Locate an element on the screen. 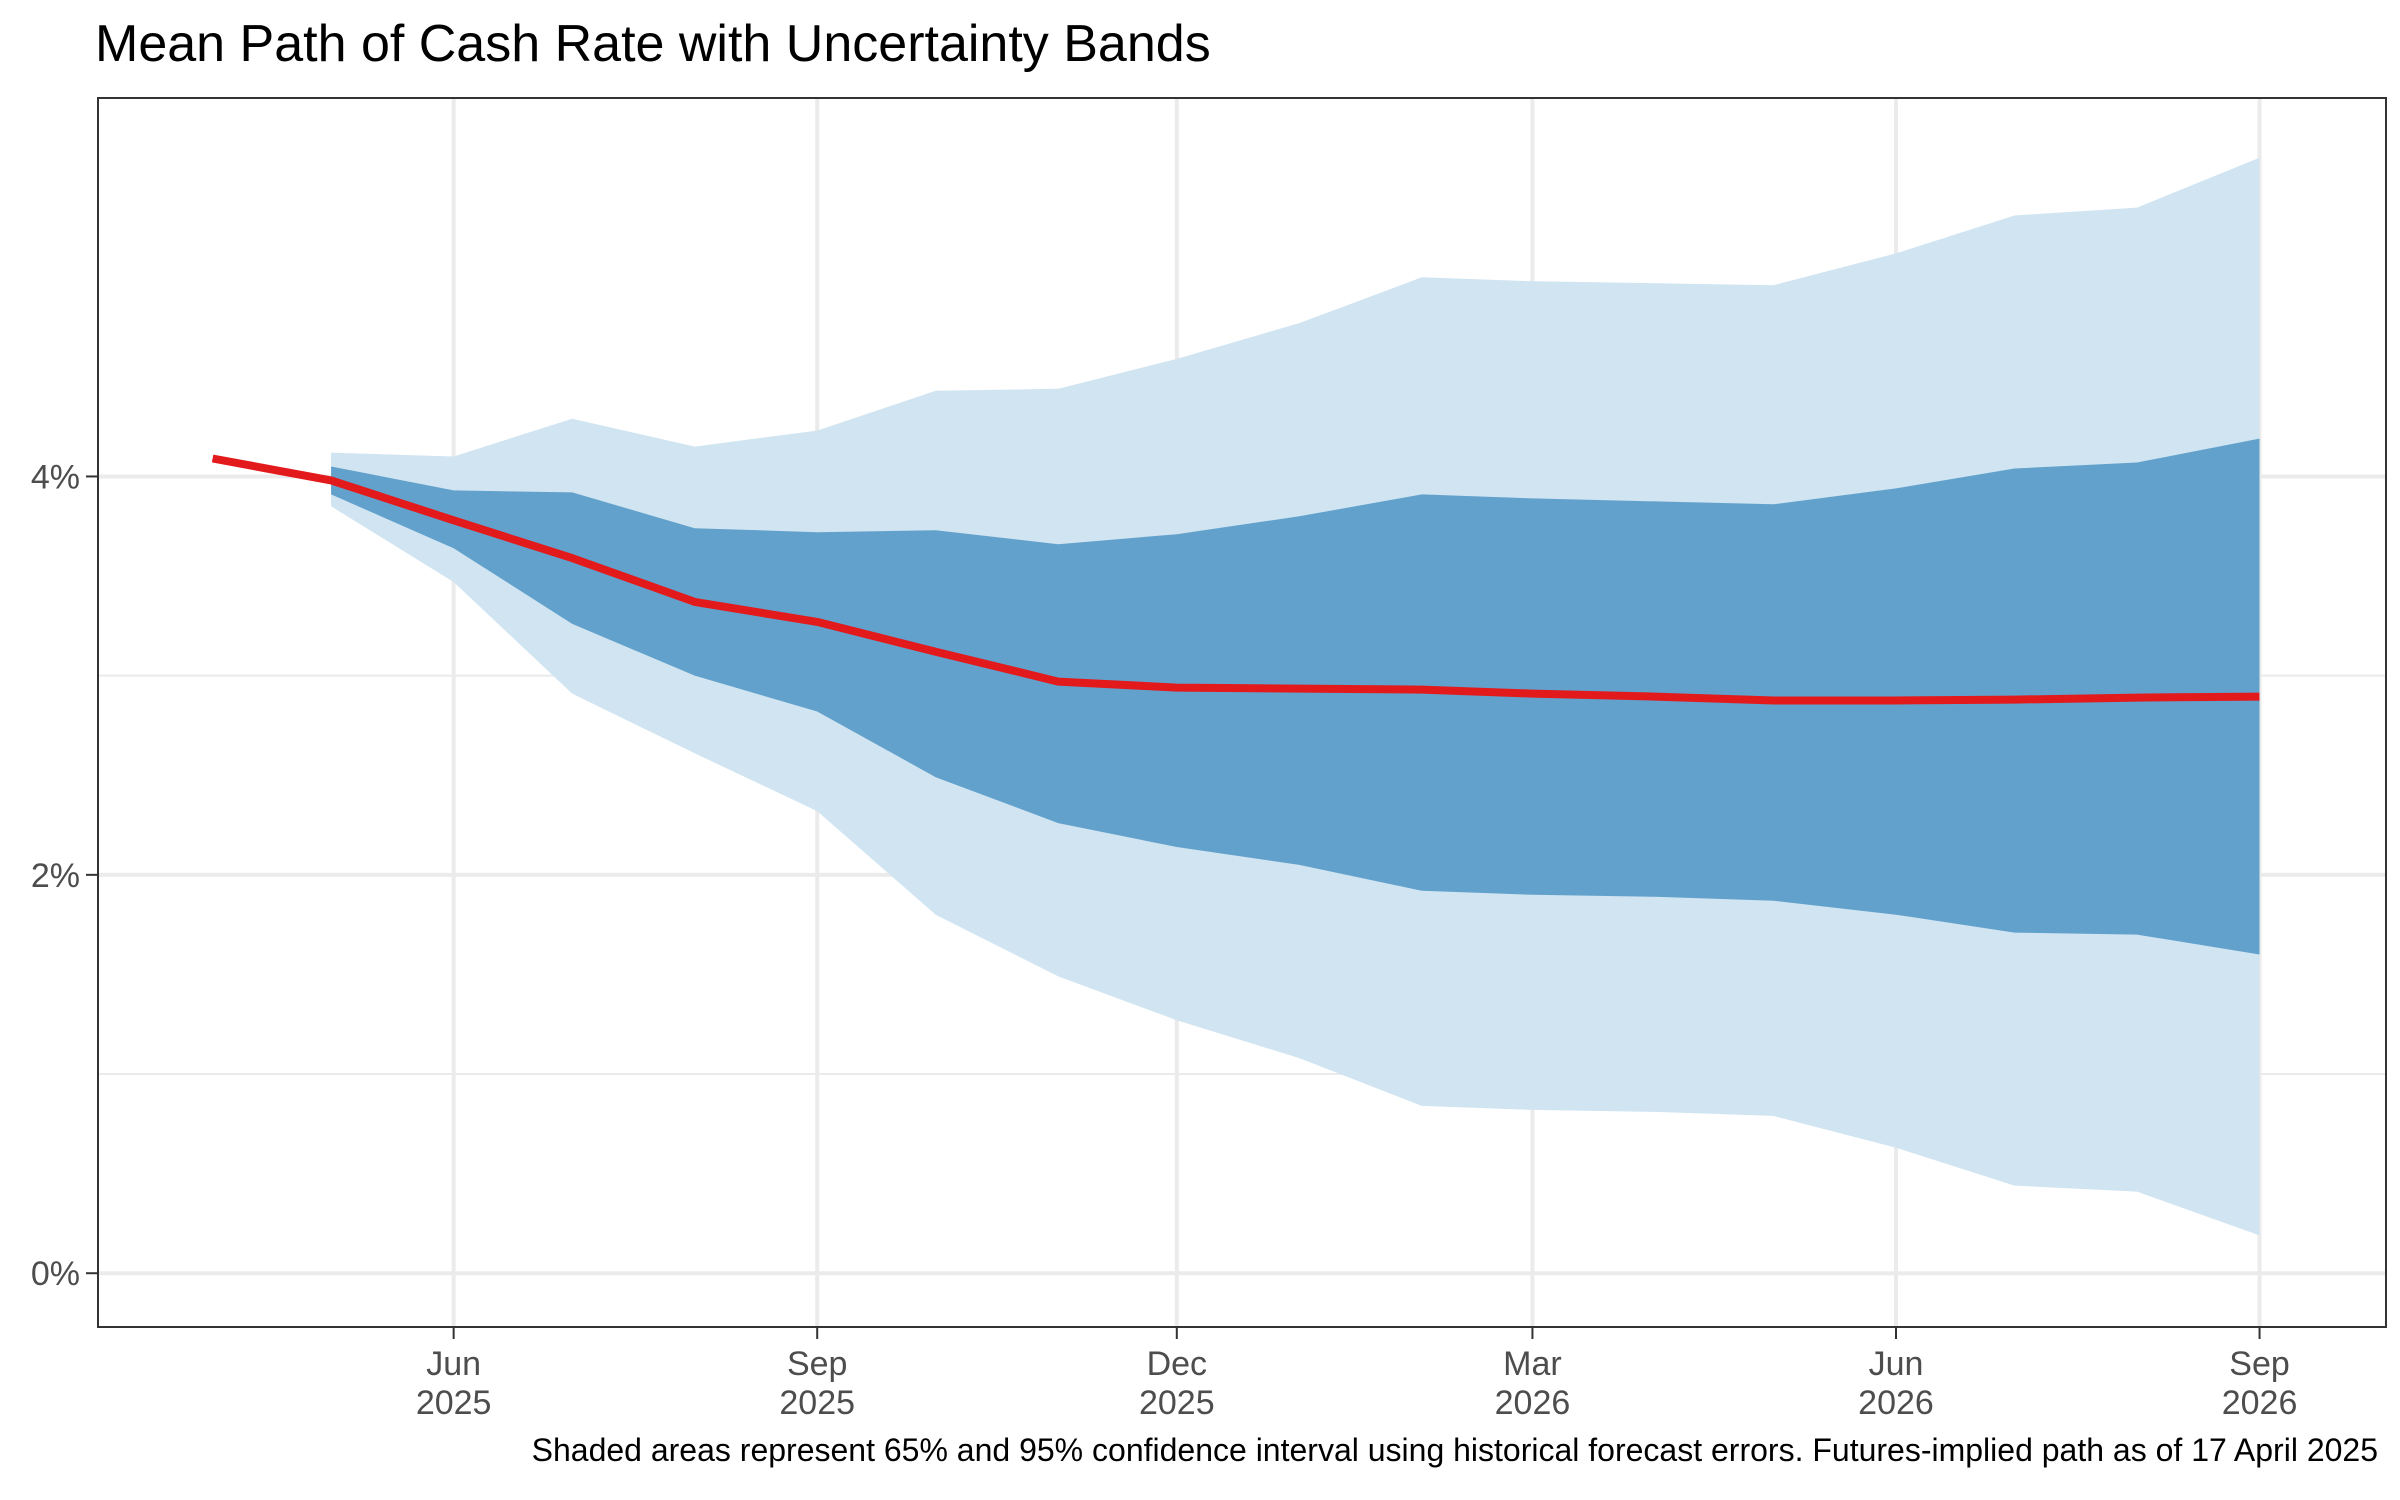 This screenshot has width=2400, height=1500. mean-line-layer is located at coordinates (1235, 579).